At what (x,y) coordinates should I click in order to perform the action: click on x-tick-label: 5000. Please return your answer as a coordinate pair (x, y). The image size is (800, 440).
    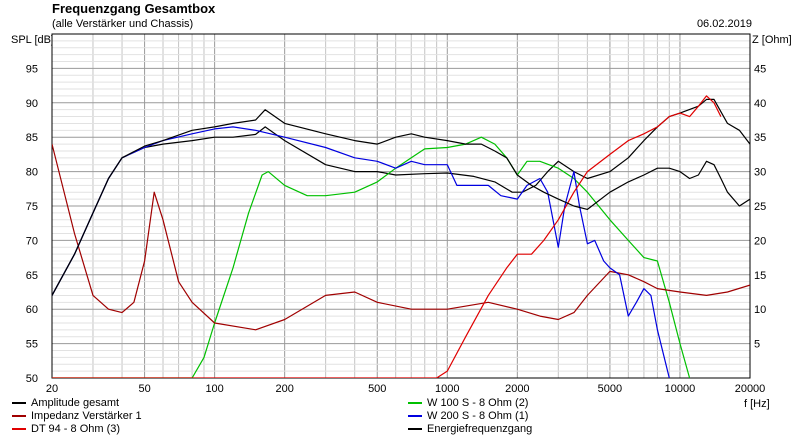
    Looking at the image, I should click on (610, 389).